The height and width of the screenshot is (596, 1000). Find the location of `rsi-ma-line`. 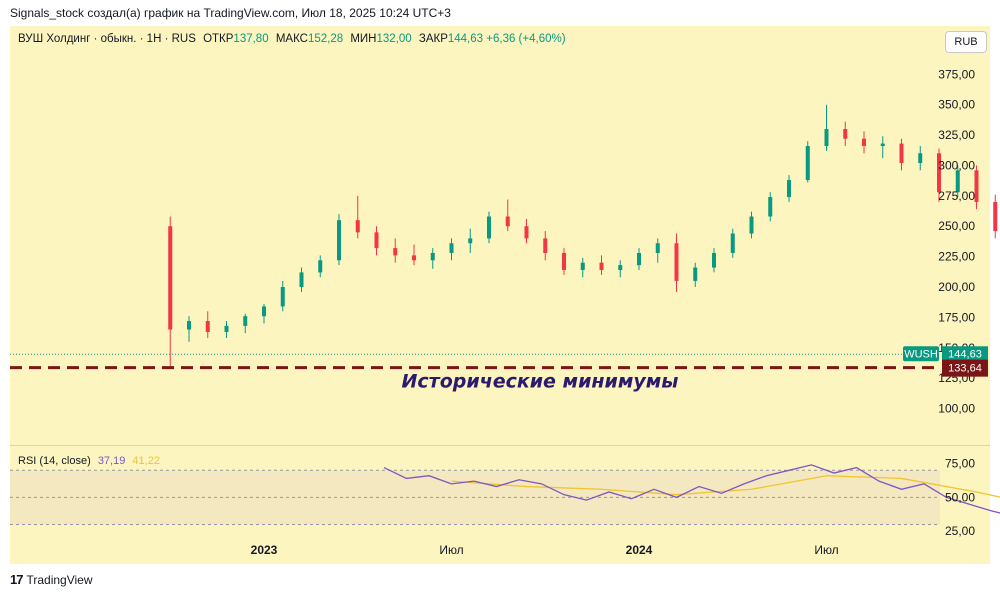

rsi-ma-line is located at coordinates (725, 486).